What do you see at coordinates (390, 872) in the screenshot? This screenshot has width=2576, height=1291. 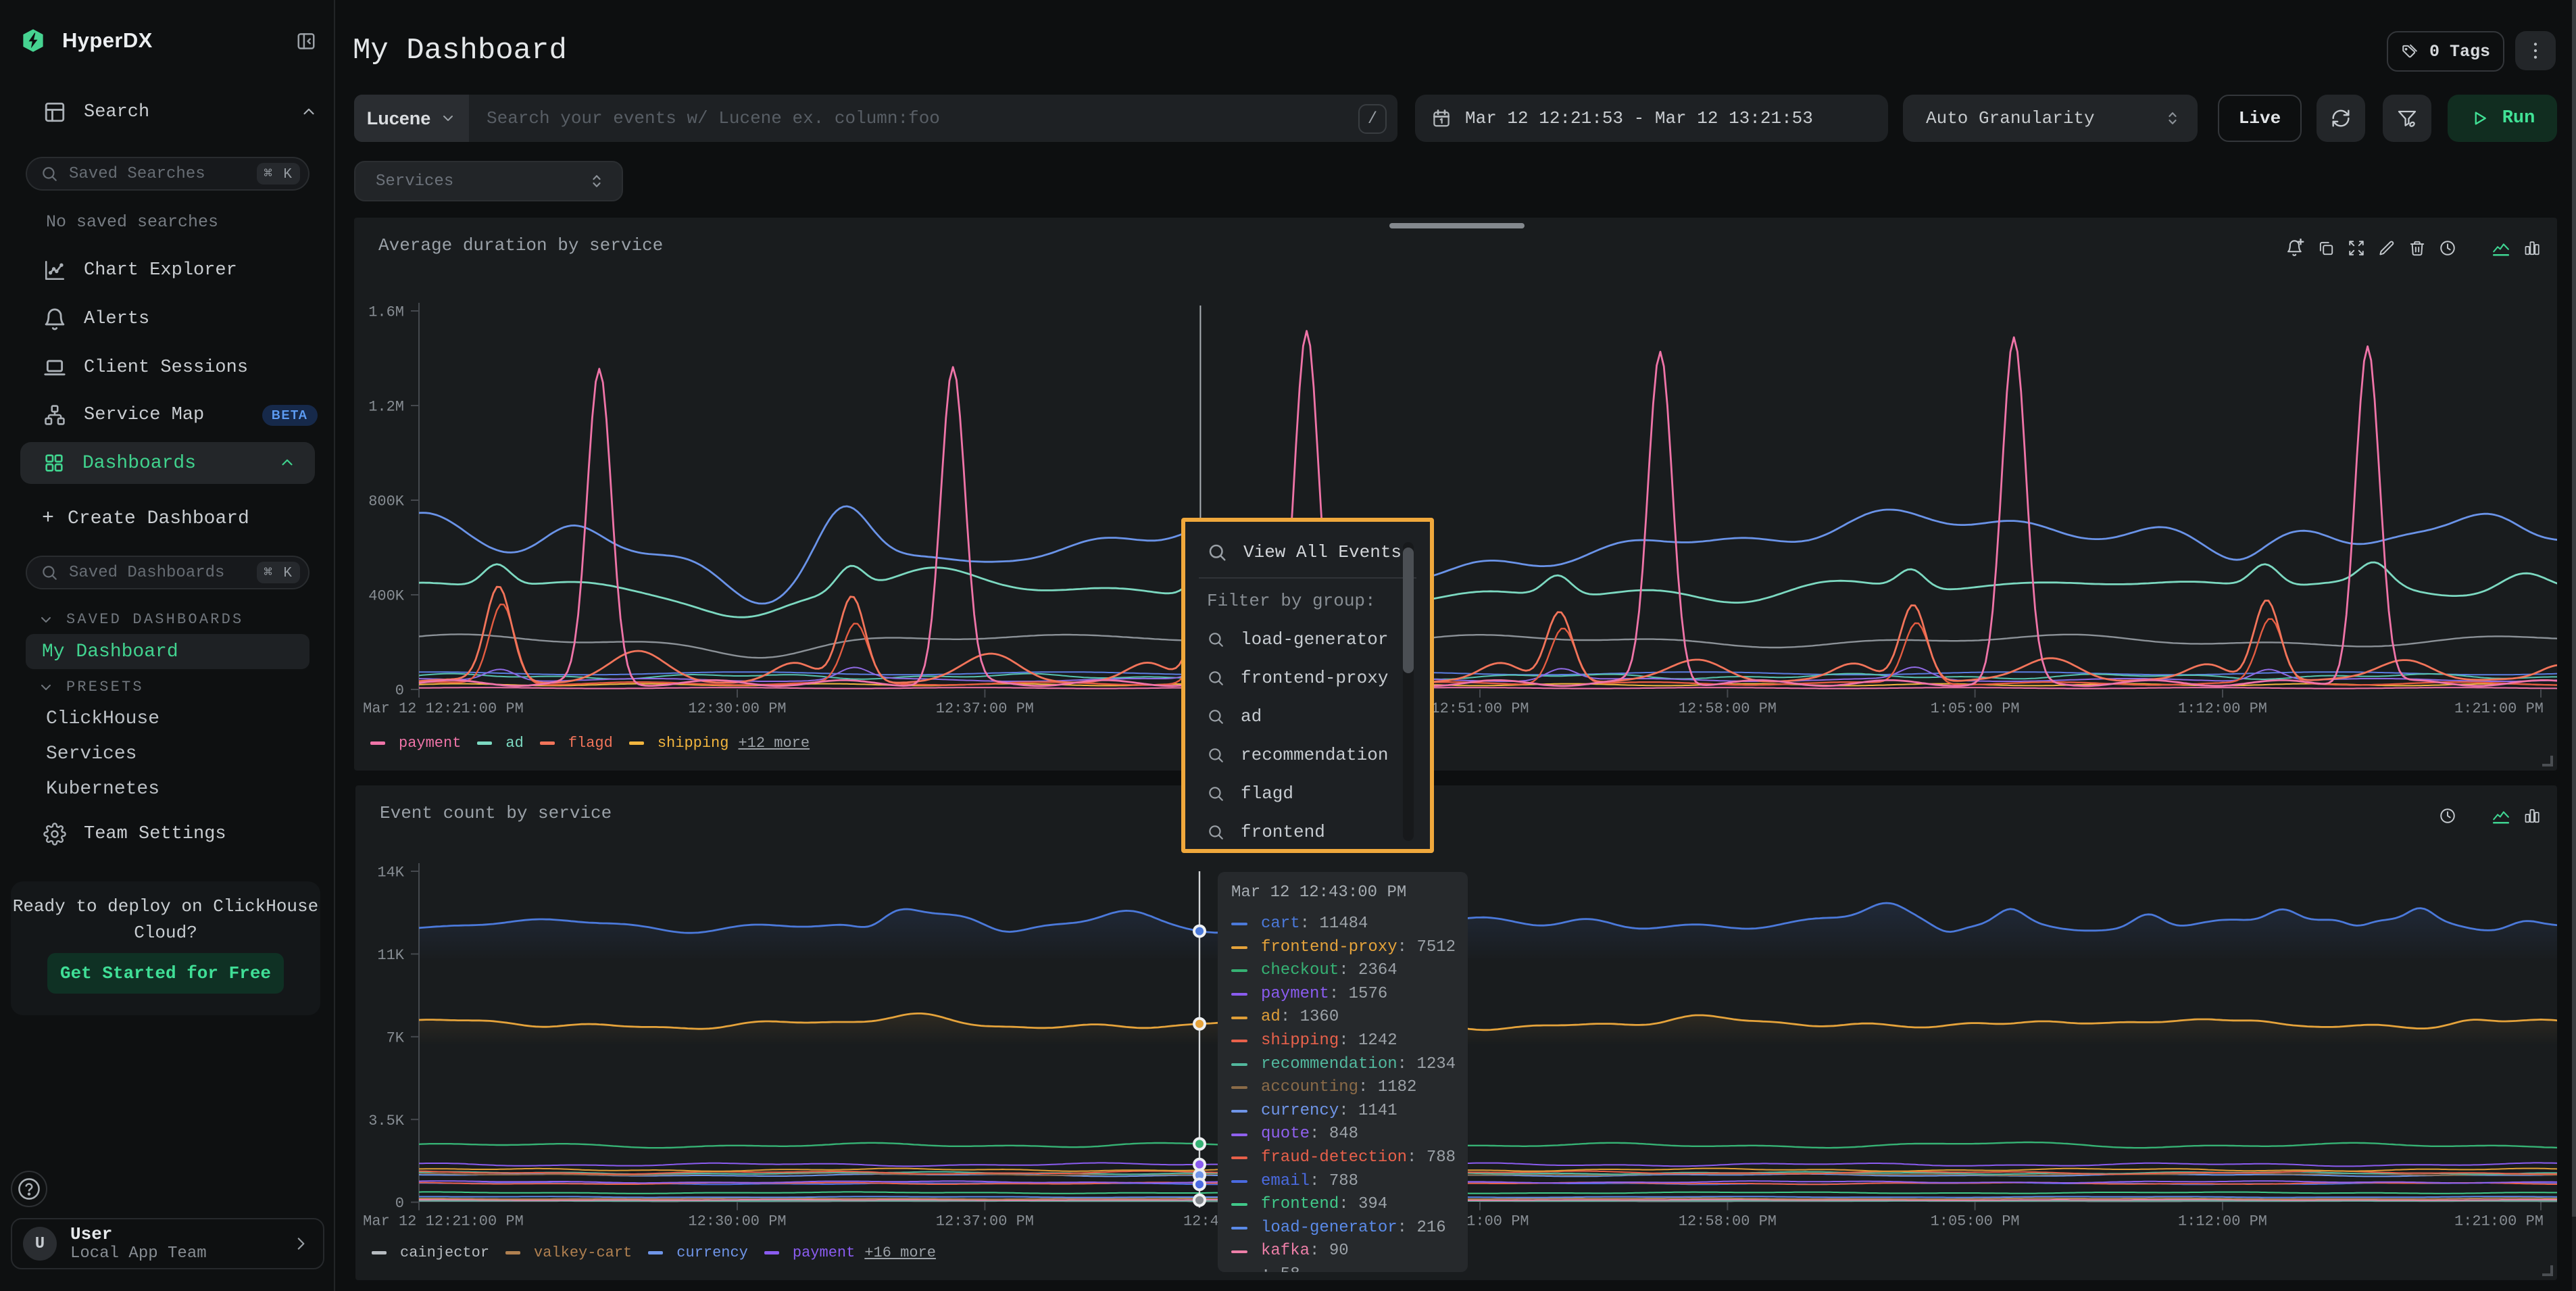 I see `svg-text: 14K` at bounding box center [390, 872].